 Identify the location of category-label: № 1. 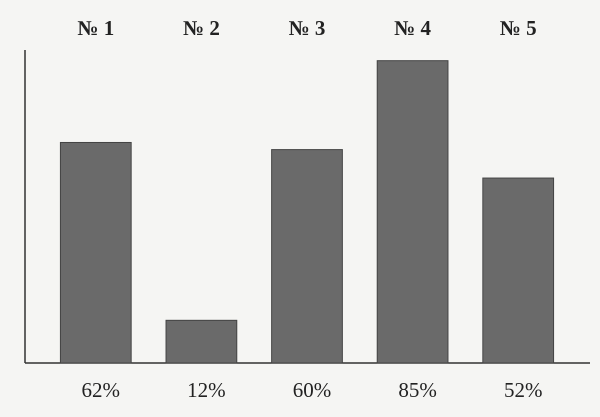
(95, 28).